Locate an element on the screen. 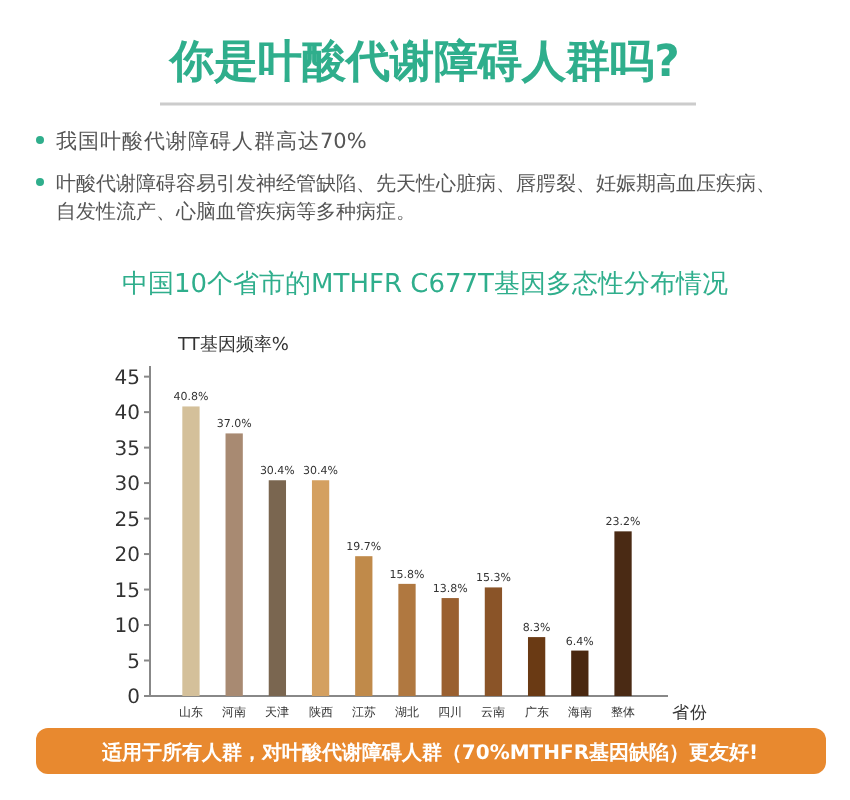 The height and width of the screenshot is (800, 850). y-tick-label: 35 is located at coordinates (127, 449).